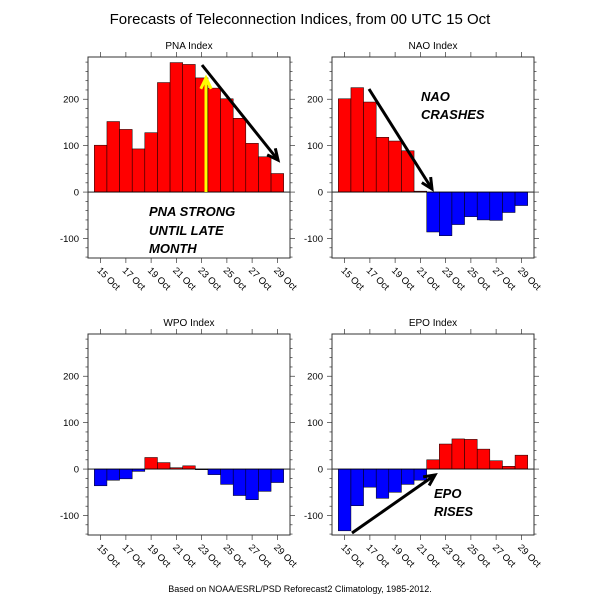 This screenshot has height=600, width=600. I want to click on x-tick-label: 29 Oct, so click(285, 279).